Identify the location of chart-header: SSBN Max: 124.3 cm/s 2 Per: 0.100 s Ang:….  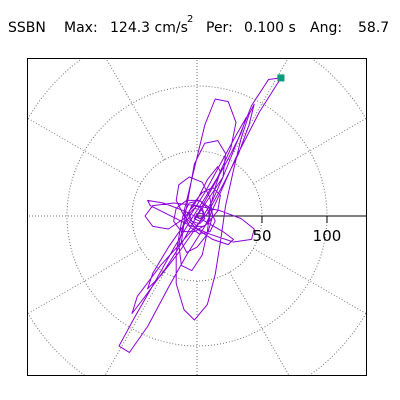
(200, 24).